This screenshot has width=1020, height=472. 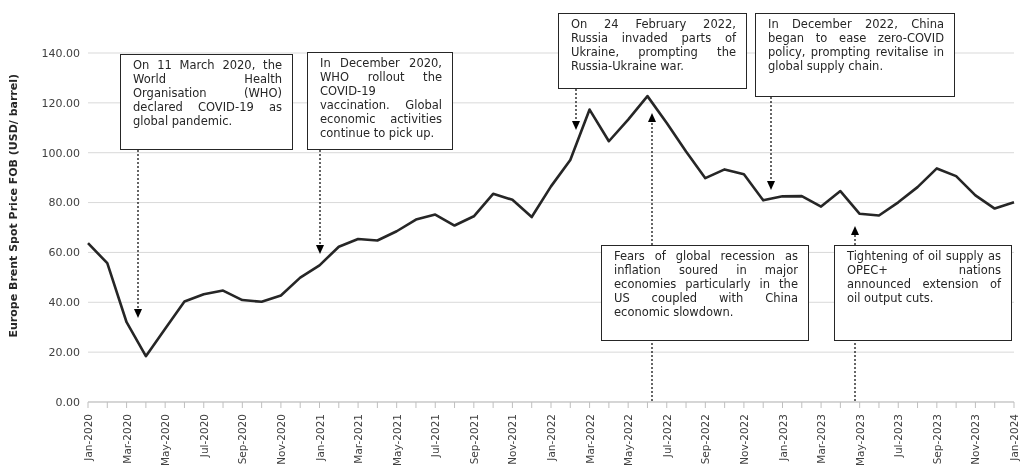 What do you see at coordinates (60, 103) in the screenshot?
I see `y-tick-label: 120.00` at bounding box center [60, 103].